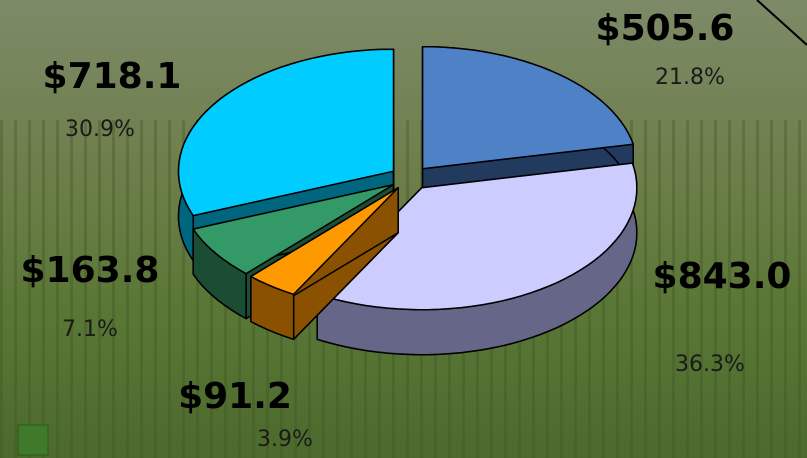 The height and width of the screenshot is (458, 807). What do you see at coordinates (235, 396) in the screenshot?
I see `value-label: $91.2` at bounding box center [235, 396].